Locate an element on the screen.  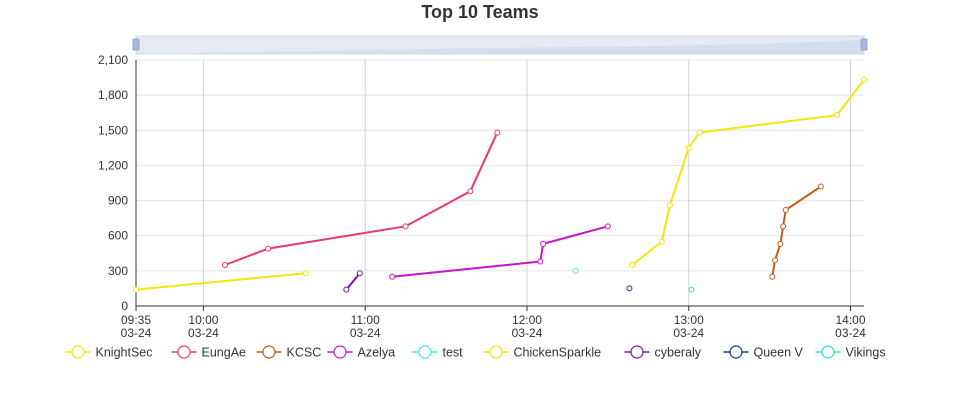
zoom-handle-left is located at coordinates (136, 44).